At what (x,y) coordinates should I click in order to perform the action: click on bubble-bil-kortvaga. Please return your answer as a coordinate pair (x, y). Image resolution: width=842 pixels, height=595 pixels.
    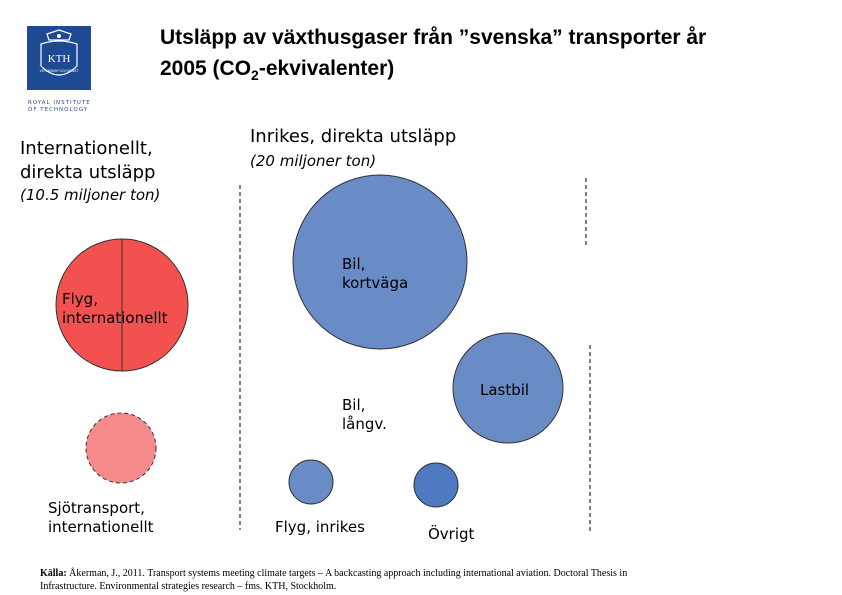
    Looking at the image, I should click on (380, 262).